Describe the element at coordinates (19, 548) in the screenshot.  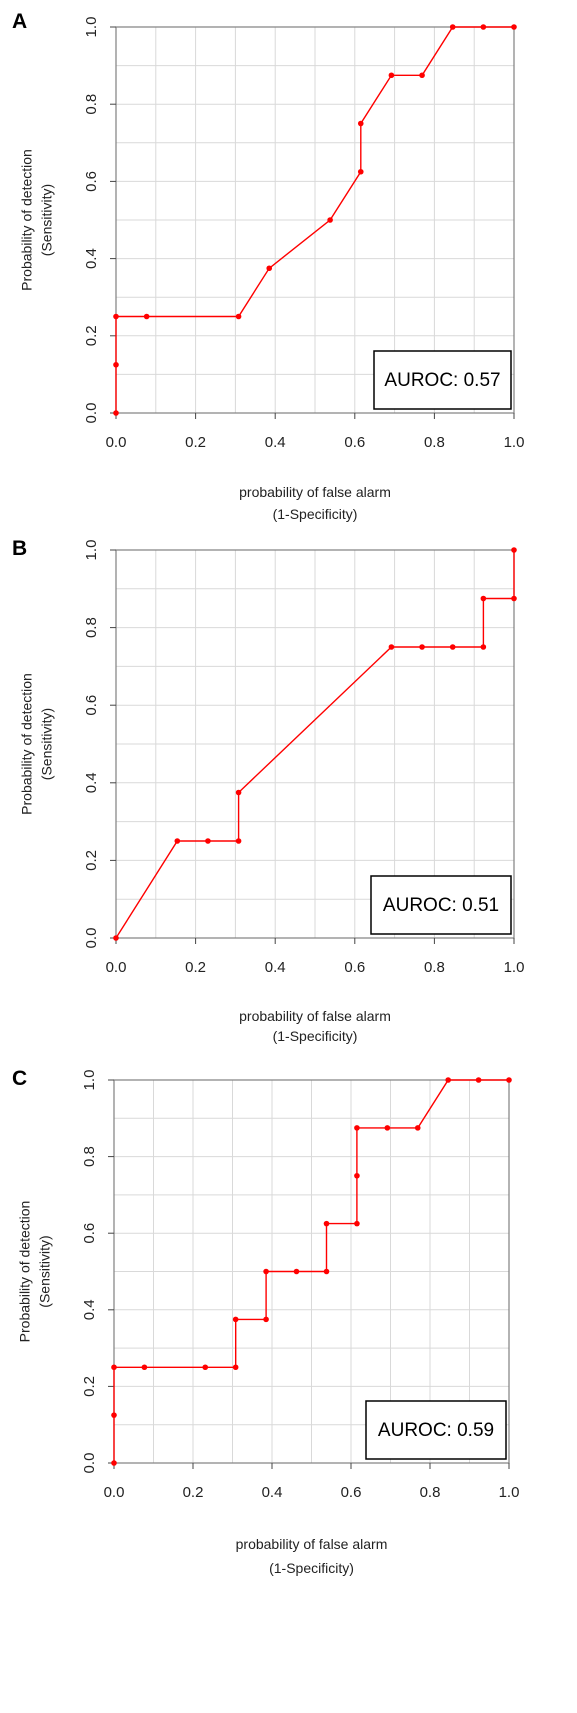
I see `panel-letter: B` at that location.